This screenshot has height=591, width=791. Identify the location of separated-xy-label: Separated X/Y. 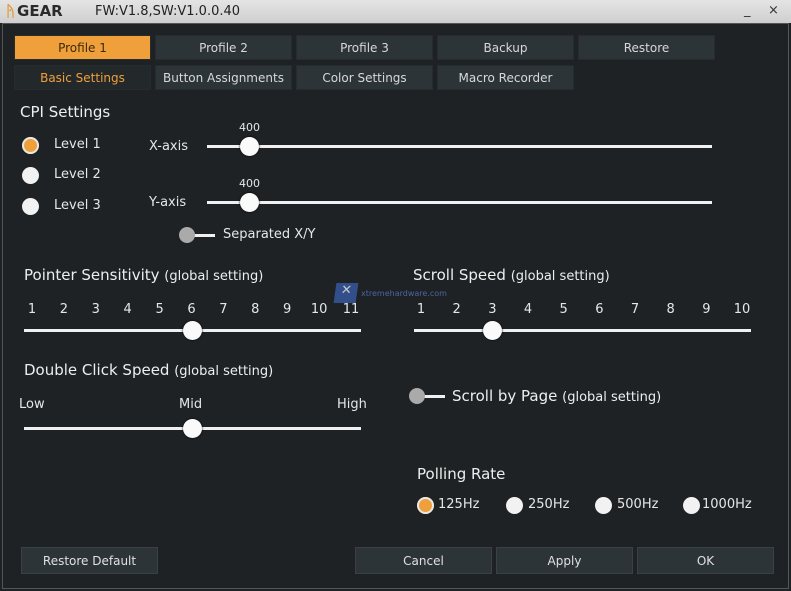
(269, 234).